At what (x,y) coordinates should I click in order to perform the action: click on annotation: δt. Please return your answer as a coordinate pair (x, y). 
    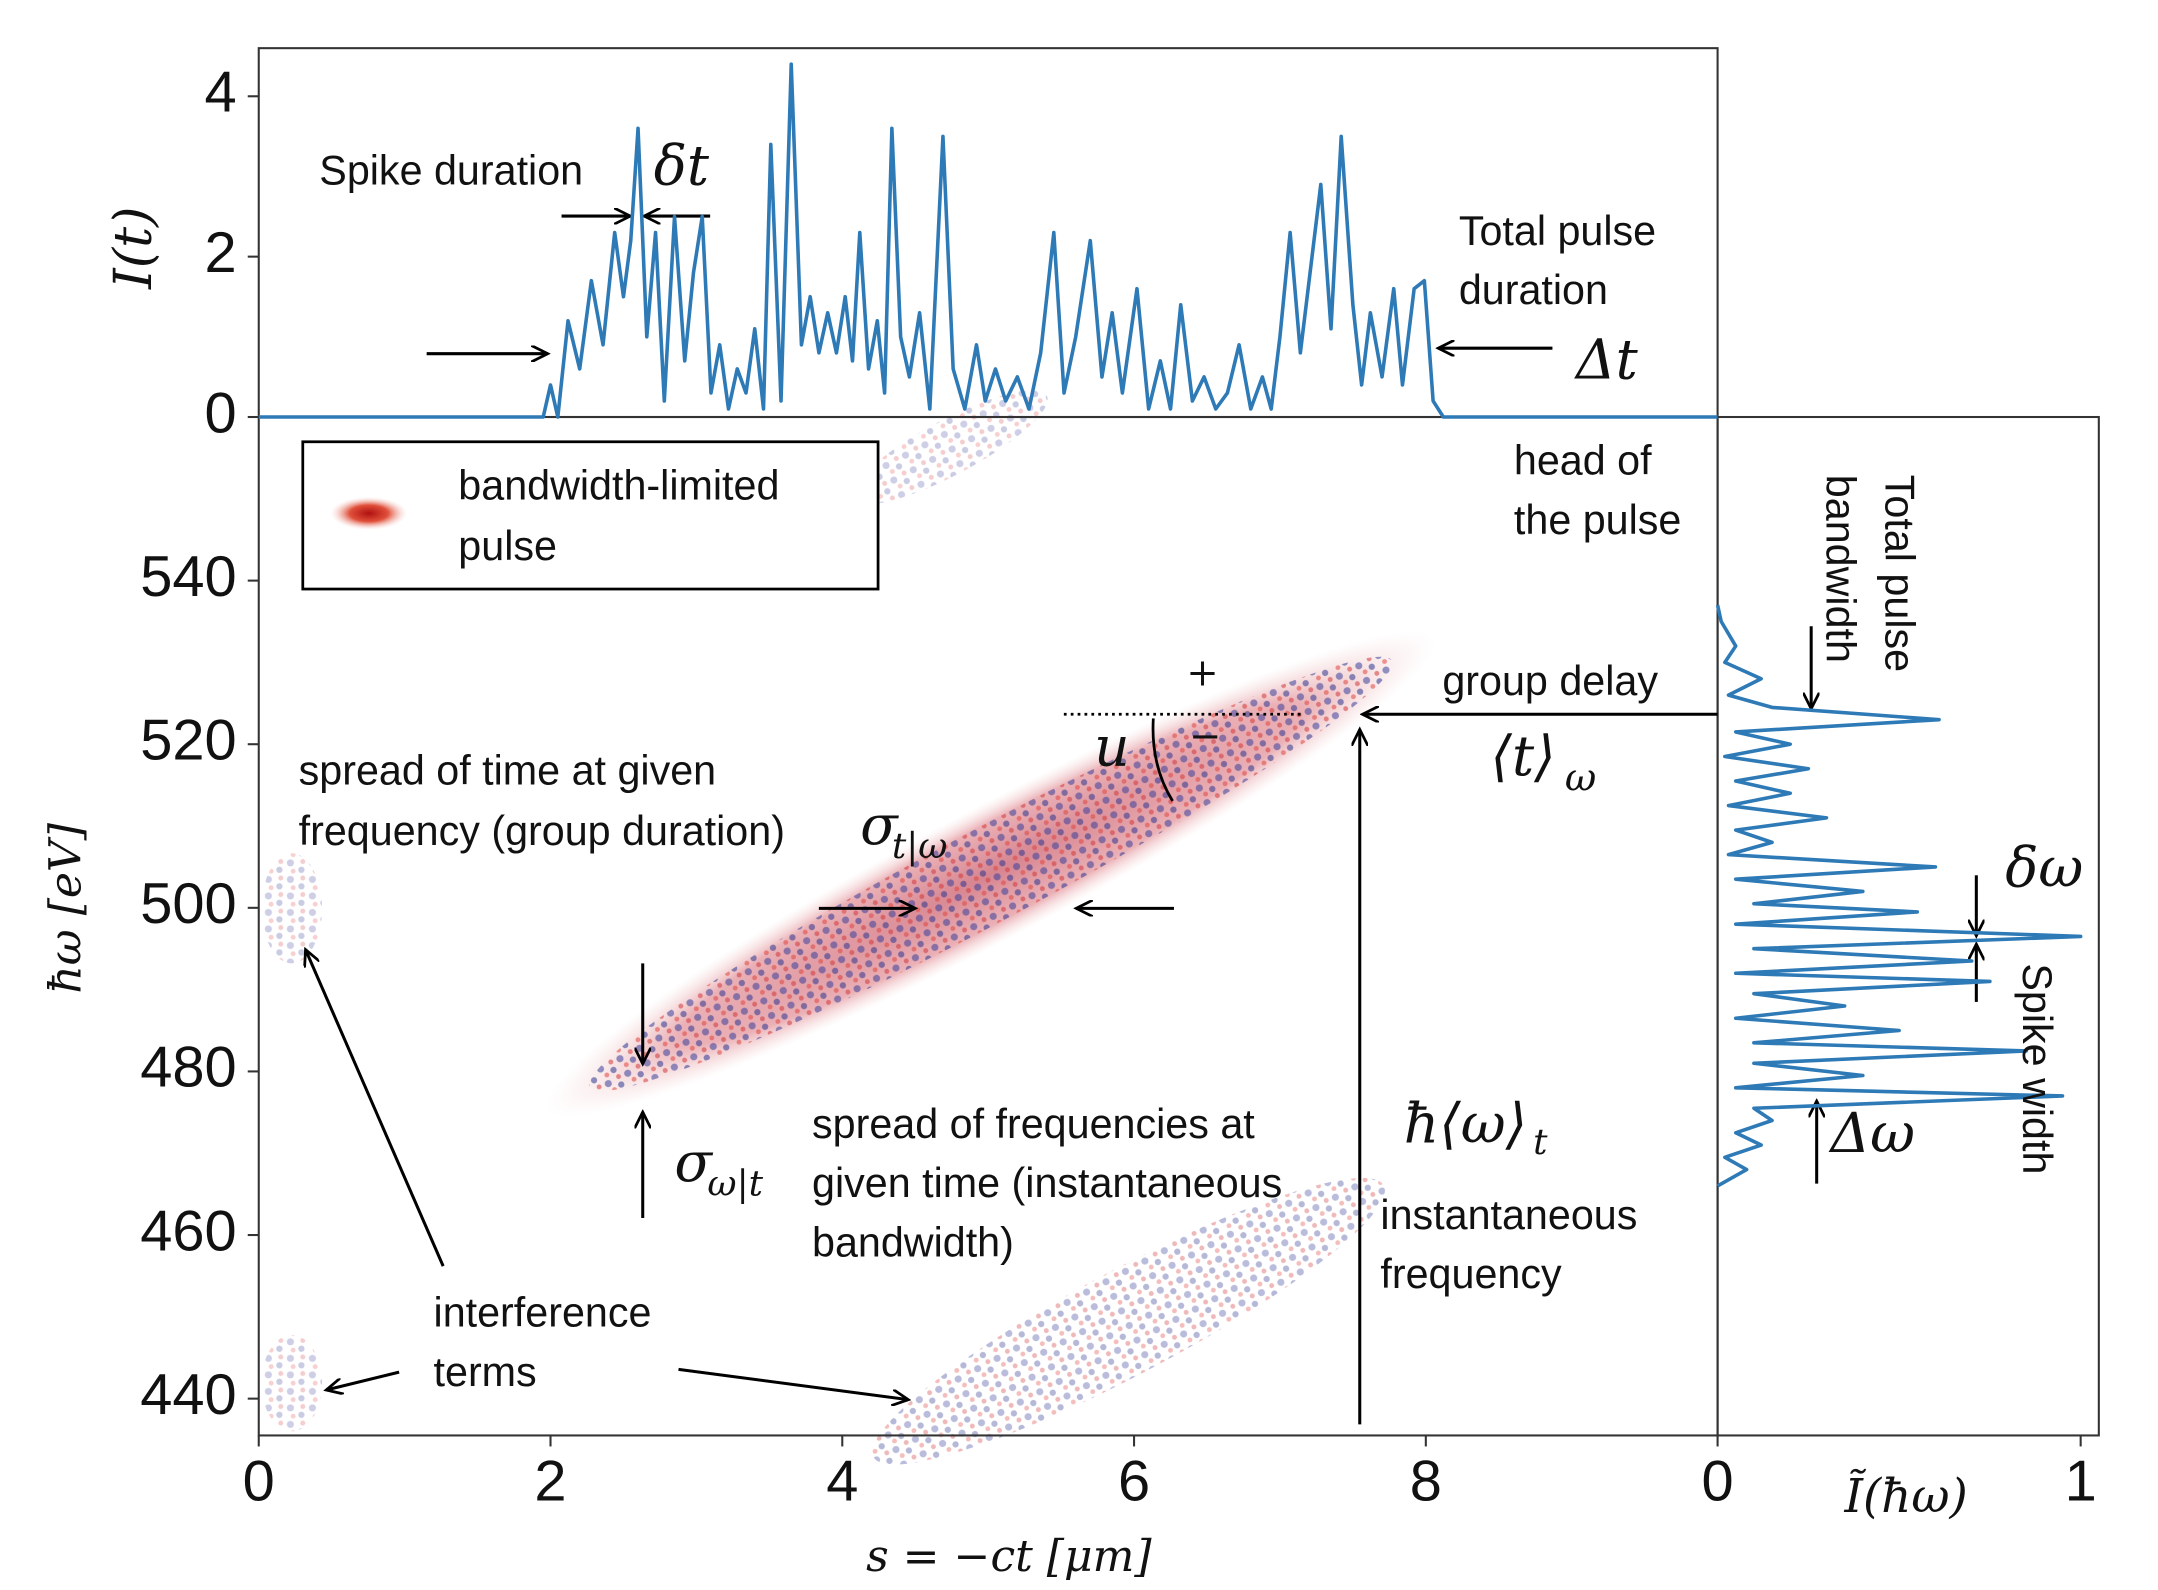
    Looking at the image, I should click on (682, 166).